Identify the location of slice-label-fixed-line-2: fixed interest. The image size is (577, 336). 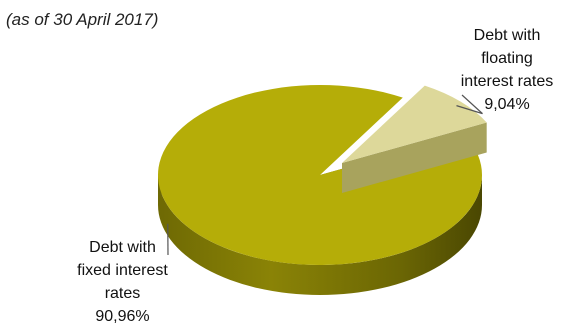
(122, 270).